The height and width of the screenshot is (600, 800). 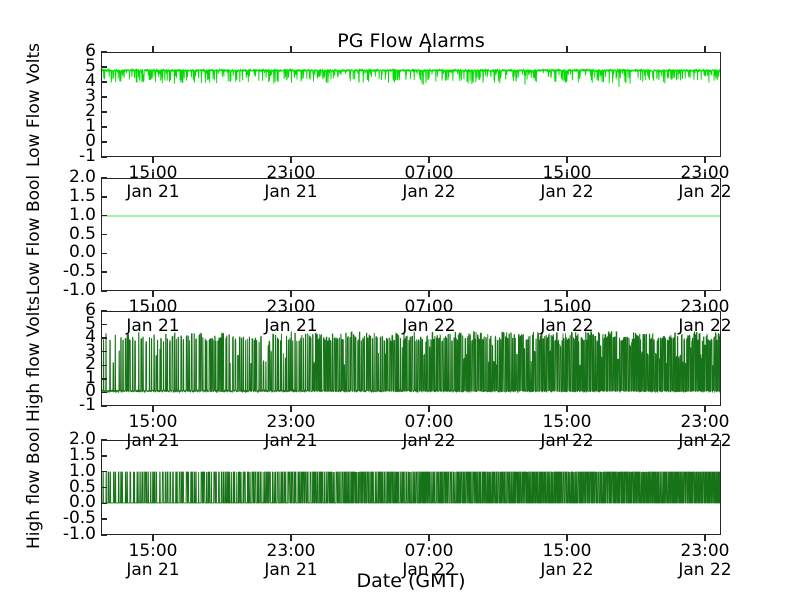 What do you see at coordinates (411, 41) in the screenshot?
I see `page-title: PG Flow Alarms` at bounding box center [411, 41].